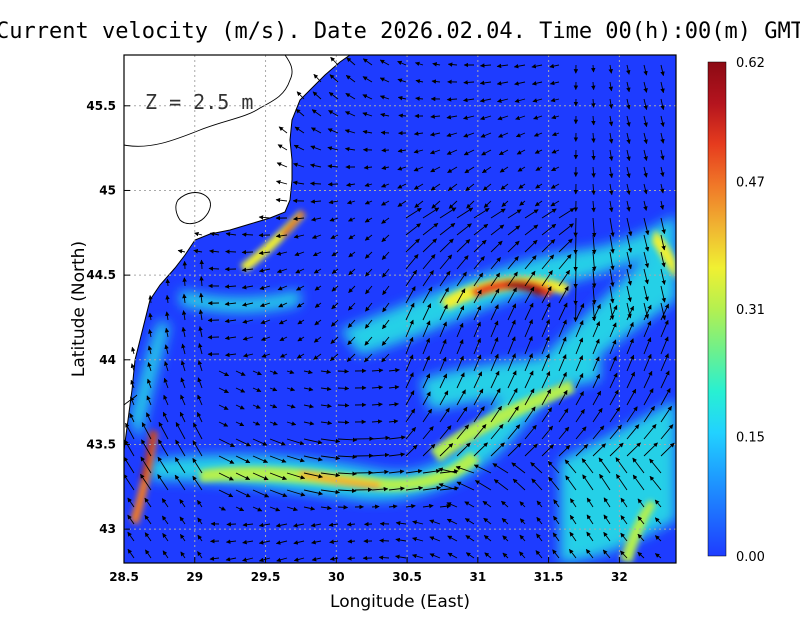  I want to click on x-axis-label: Longitude (East), so click(400, 602).